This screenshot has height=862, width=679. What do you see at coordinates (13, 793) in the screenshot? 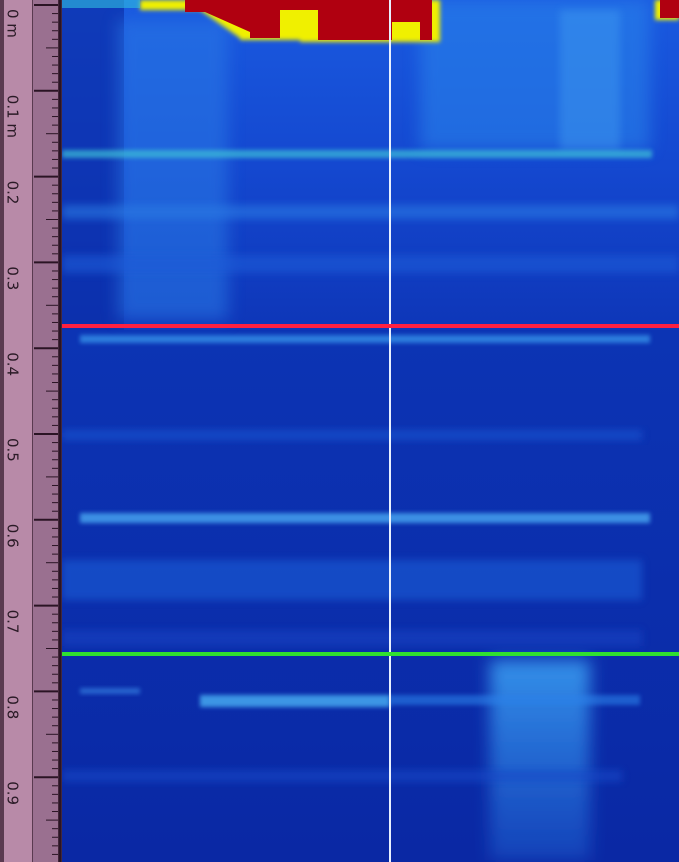
I see `depth-label: 0.9` at bounding box center [13, 793].